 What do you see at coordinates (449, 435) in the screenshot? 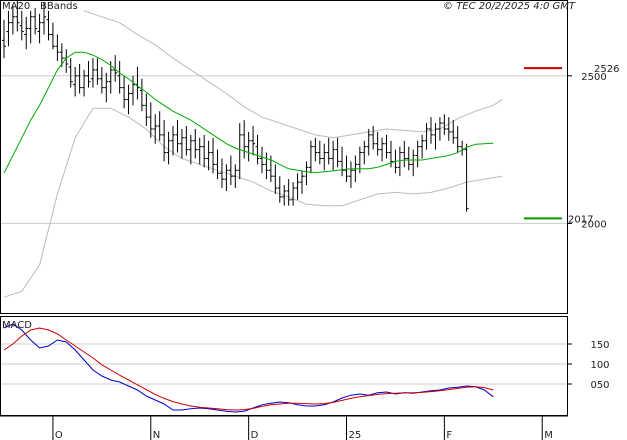
I see `x-tick-label: F` at bounding box center [449, 435].